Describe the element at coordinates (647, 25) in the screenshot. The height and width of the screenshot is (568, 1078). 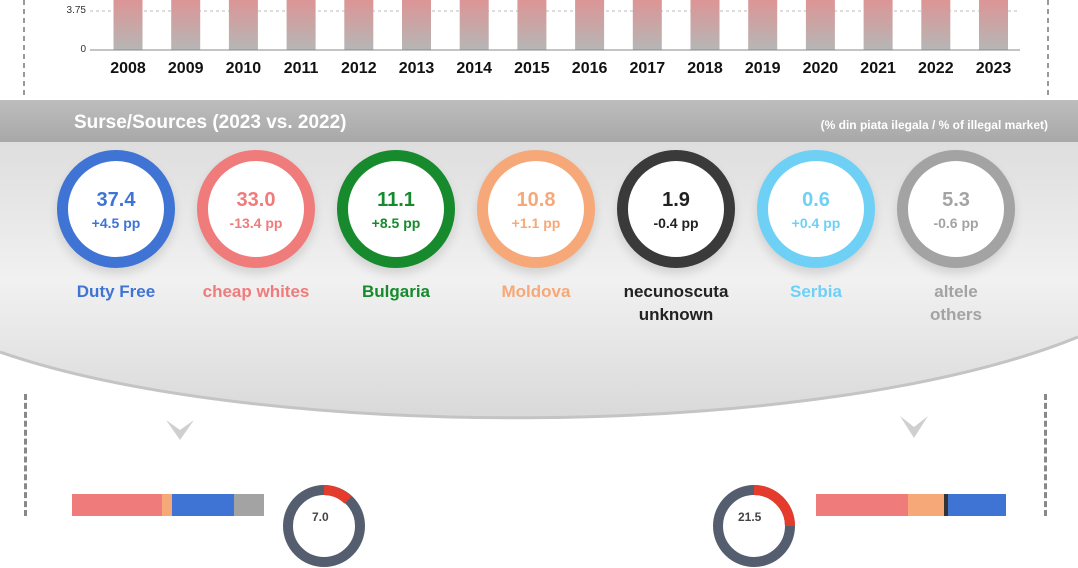
I see `bar-2017` at that location.